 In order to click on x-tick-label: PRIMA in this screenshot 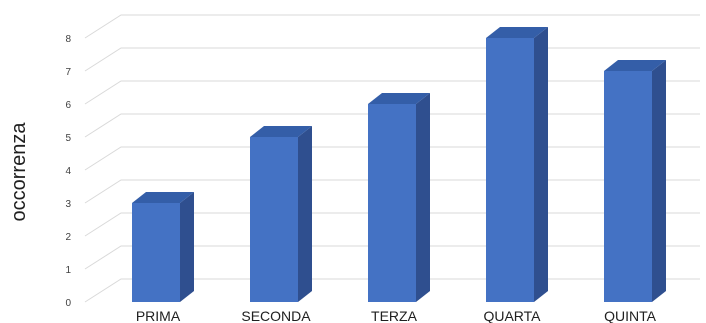, I will do `click(158, 315)`.